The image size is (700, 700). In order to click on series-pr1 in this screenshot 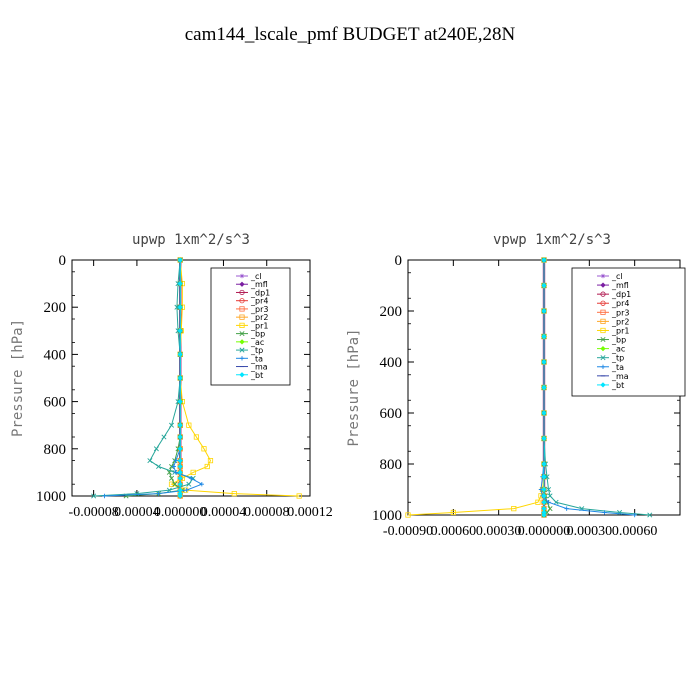, I will do `click(476, 387)`.